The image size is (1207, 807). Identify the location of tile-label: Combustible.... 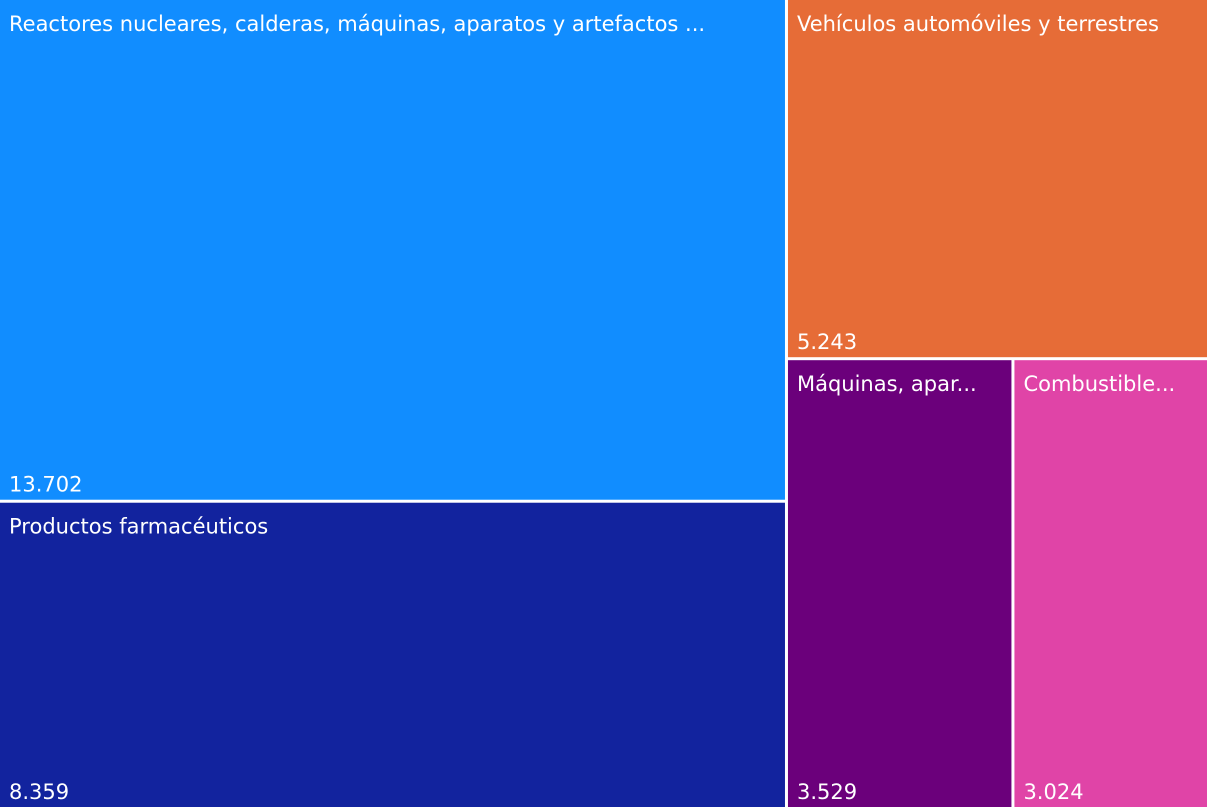
(1099, 384).